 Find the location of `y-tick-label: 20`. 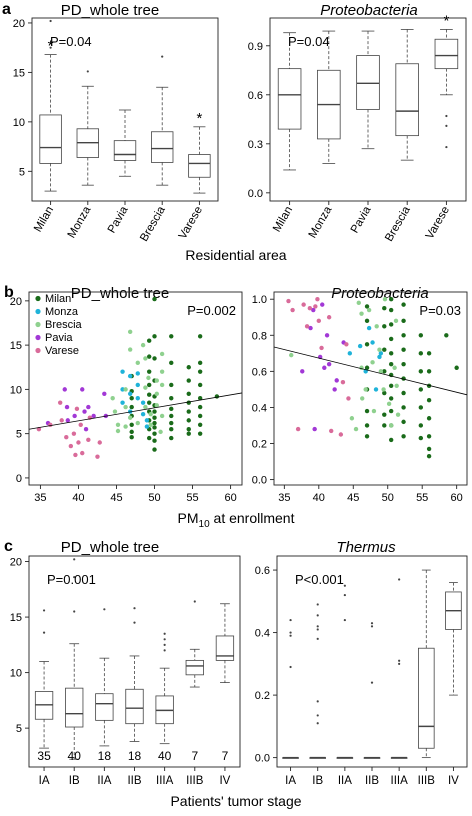

y-tick-label: 20 is located at coordinates (16, 563).